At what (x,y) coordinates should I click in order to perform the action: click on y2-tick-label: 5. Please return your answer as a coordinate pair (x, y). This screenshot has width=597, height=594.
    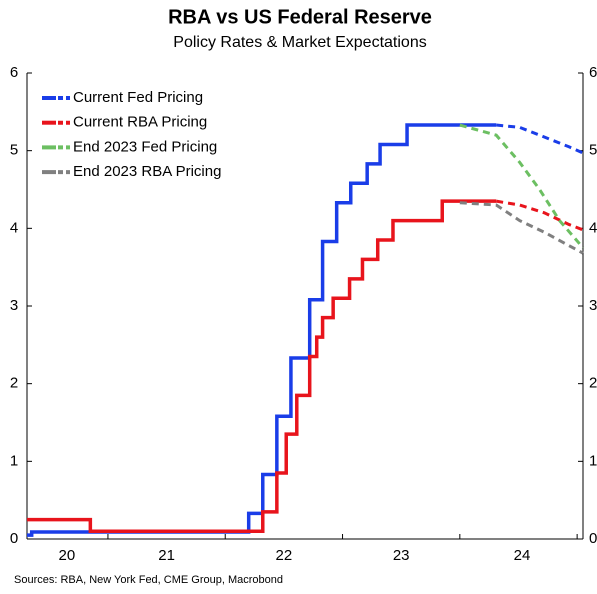
    Looking at the image, I should click on (593, 150).